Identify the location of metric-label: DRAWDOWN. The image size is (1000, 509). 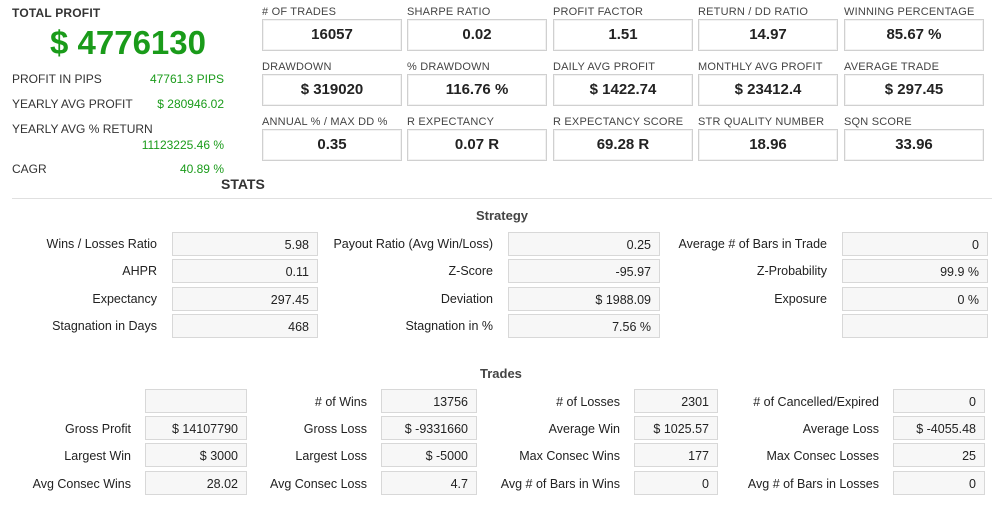
(297, 67).